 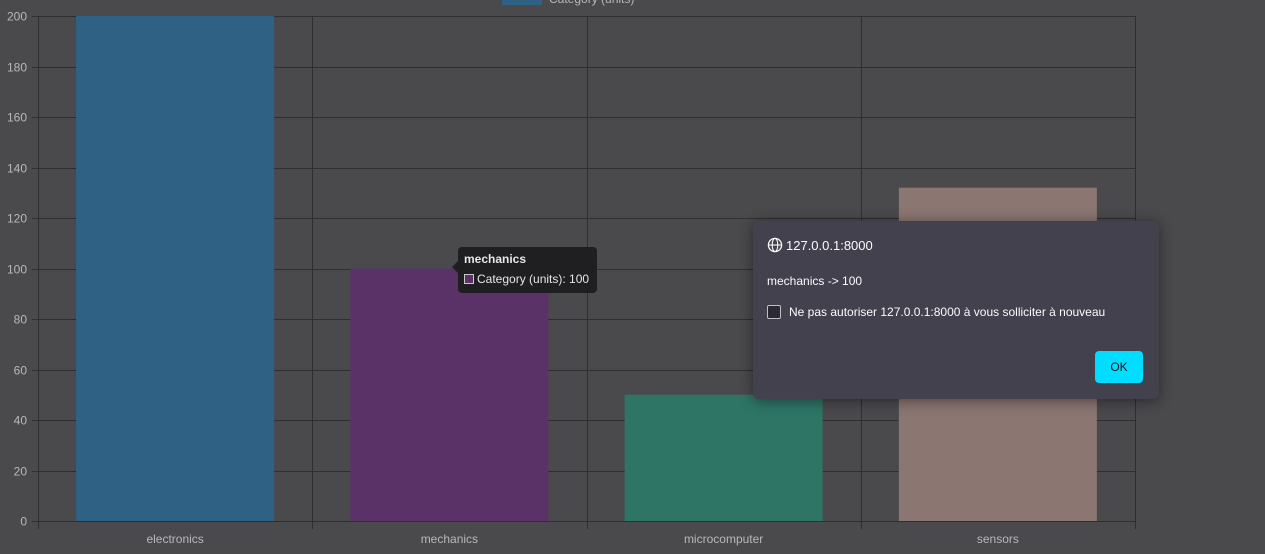 I want to click on legend-label: Category (units), so click(x=591, y=3).